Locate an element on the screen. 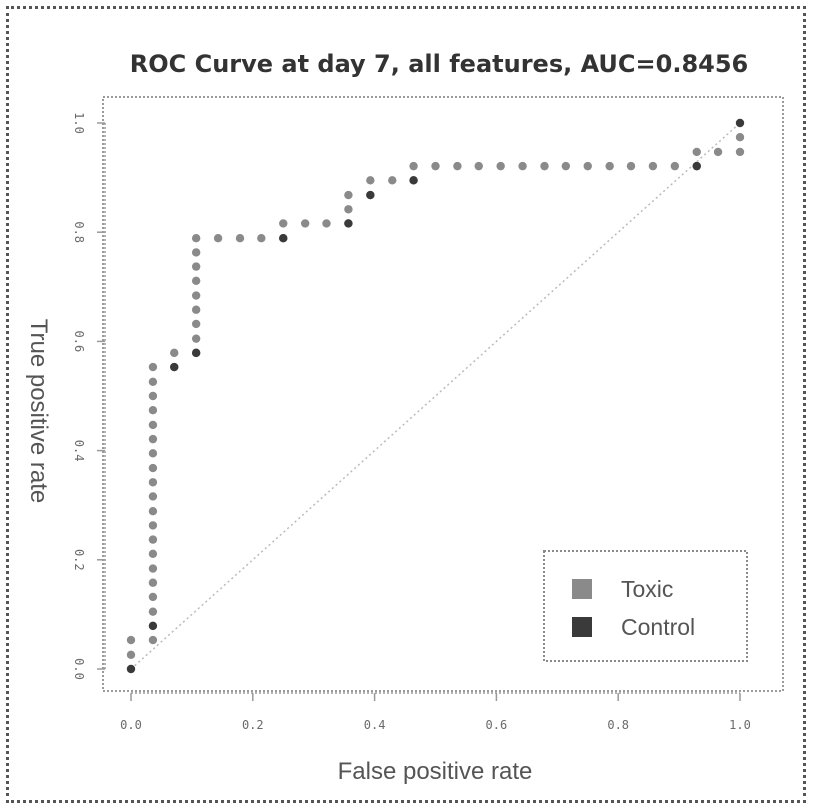 The height and width of the screenshot is (809, 815). y-axis-label: True positive rate is located at coordinates (38, 411).